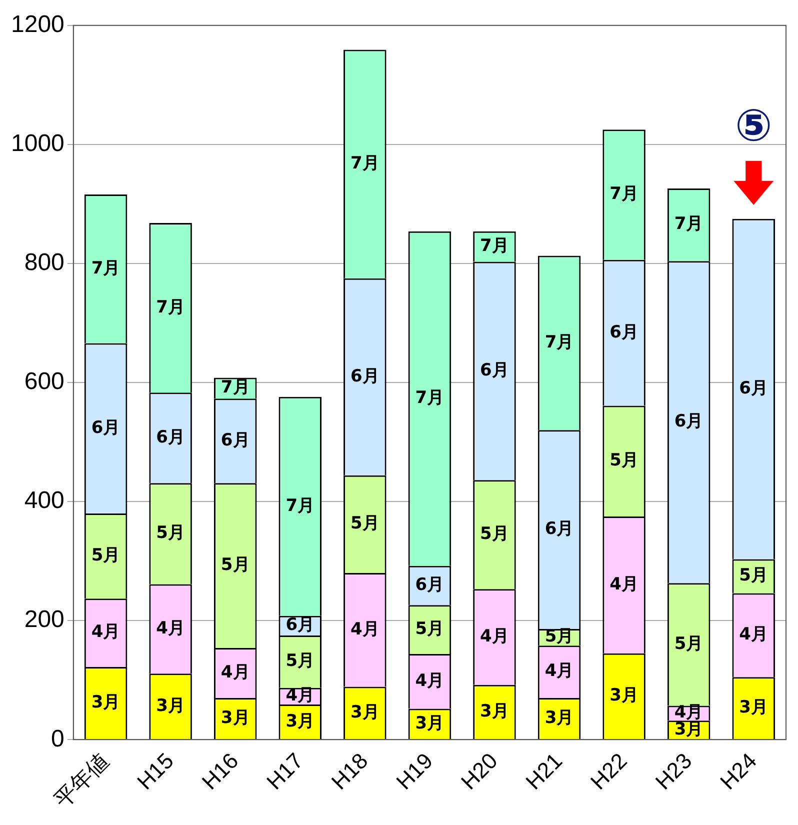 Image resolution: width=798 pixels, height=825 pixels. I want to click on y-tick-label: 200, so click(44, 620).